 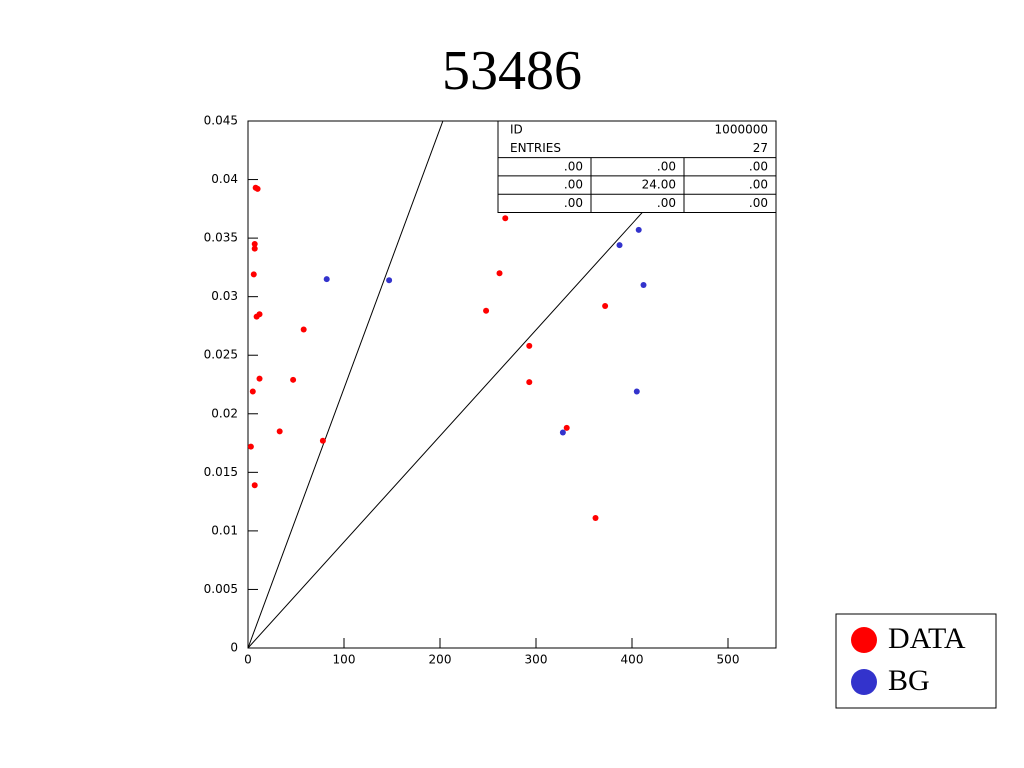 What do you see at coordinates (535, 148) in the screenshot?
I see `stats-label: ENTRIES` at bounding box center [535, 148].